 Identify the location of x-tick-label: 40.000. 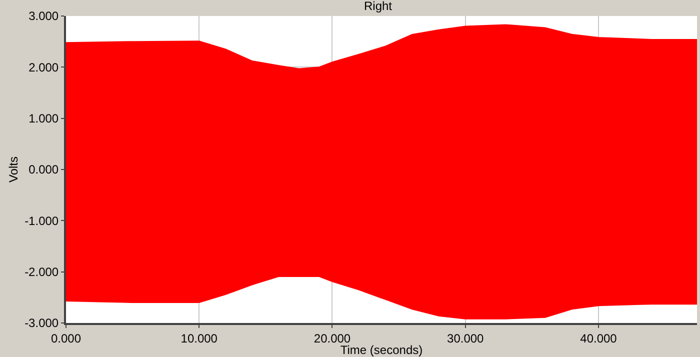
(599, 338).